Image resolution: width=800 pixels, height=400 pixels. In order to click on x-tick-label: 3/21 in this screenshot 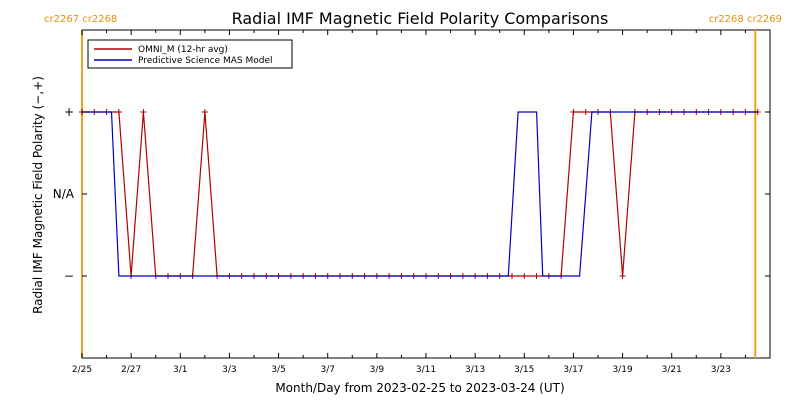, I will do `click(672, 370)`.